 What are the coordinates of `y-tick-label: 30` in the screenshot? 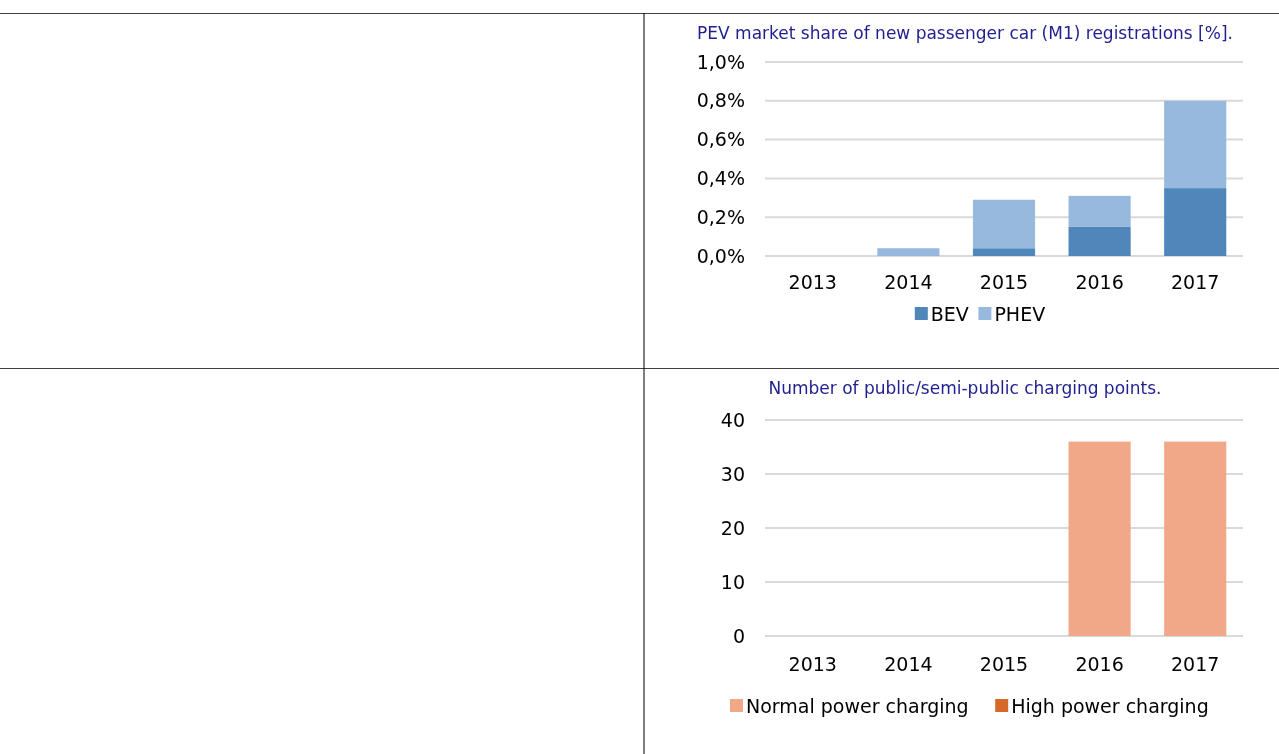 It's located at (732, 473).